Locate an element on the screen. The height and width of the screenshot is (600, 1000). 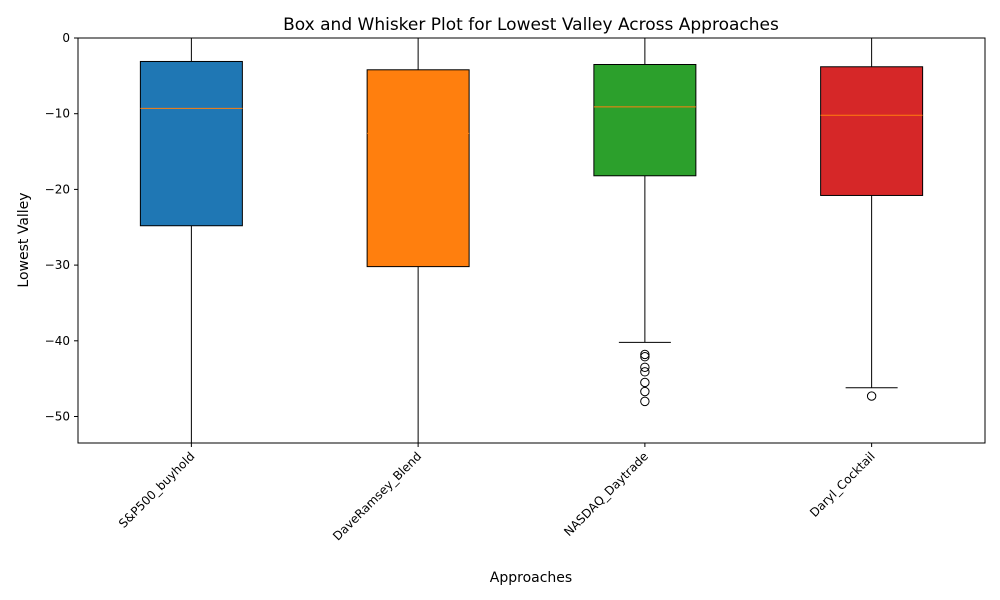
box-Daryl_Cocktail is located at coordinates (872, 219).